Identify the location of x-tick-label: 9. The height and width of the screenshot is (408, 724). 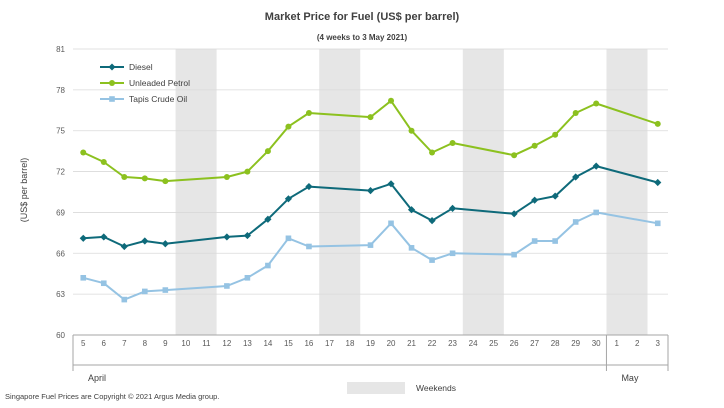
(165, 343).